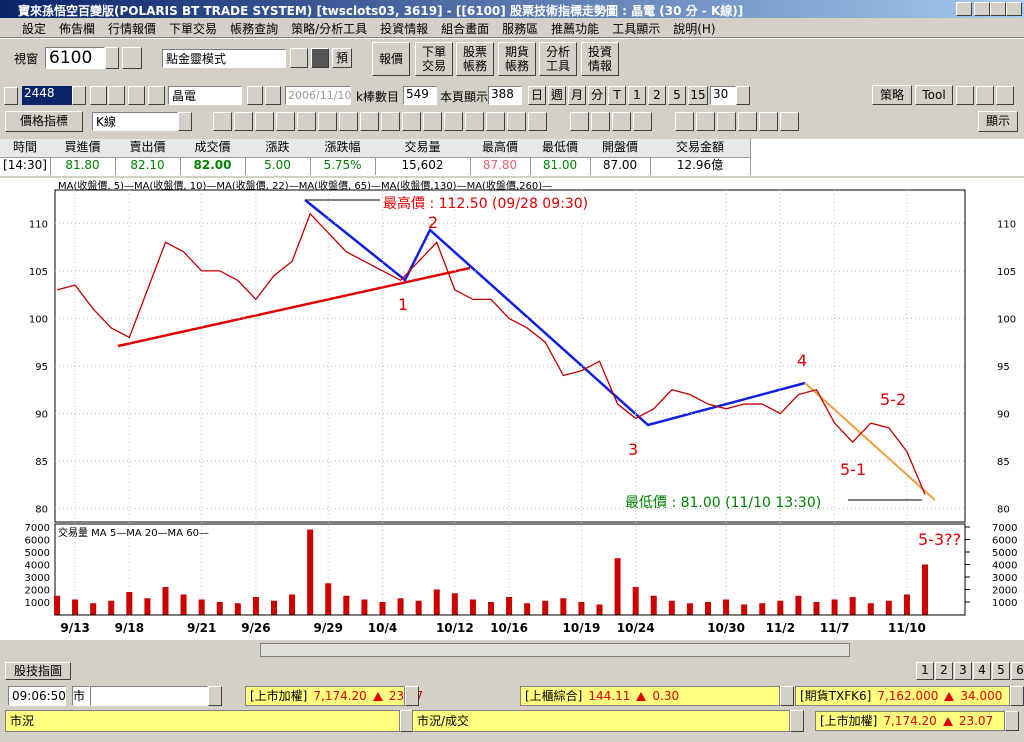  Describe the element at coordinates (694, 28) in the screenshot. I see `menu-item: 說明(H)` at that location.